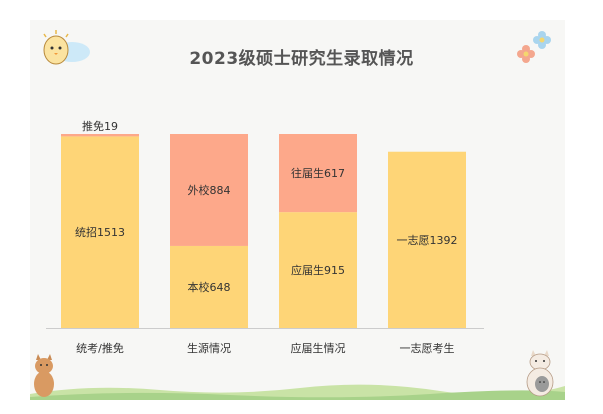 The height and width of the screenshot is (414, 603). What do you see at coordinates (209, 348) in the screenshot?
I see `x-tick-label: 生源情况` at bounding box center [209, 348].